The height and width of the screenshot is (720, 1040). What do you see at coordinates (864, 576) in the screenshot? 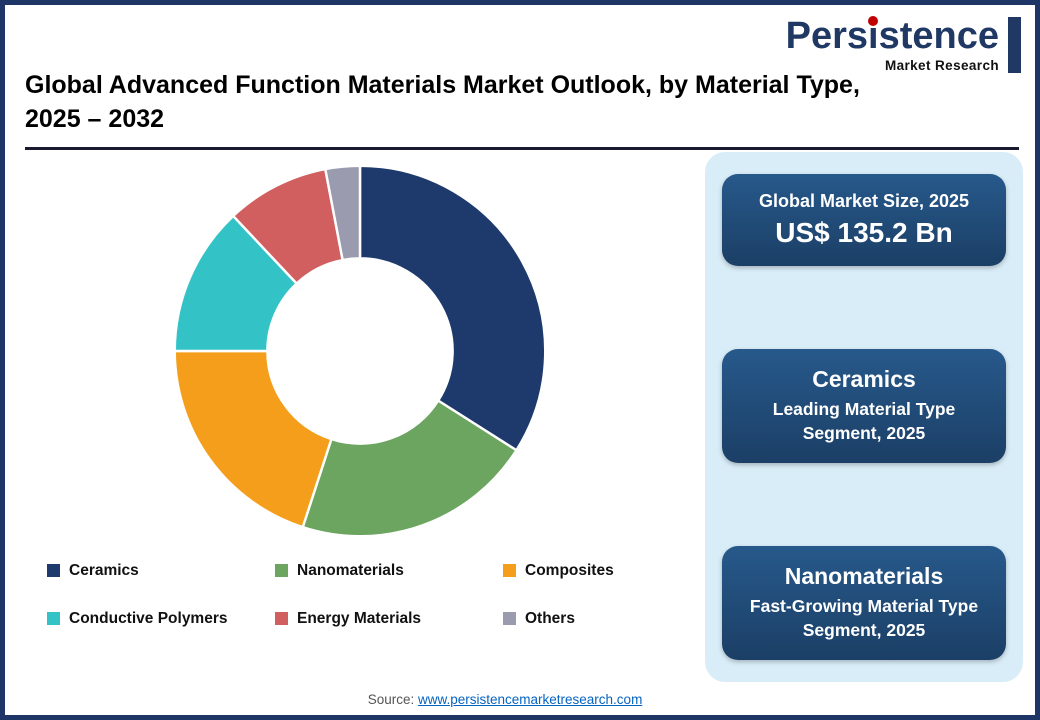
I see `fast-growing-segment-name: Nanomaterials` at bounding box center [864, 576].